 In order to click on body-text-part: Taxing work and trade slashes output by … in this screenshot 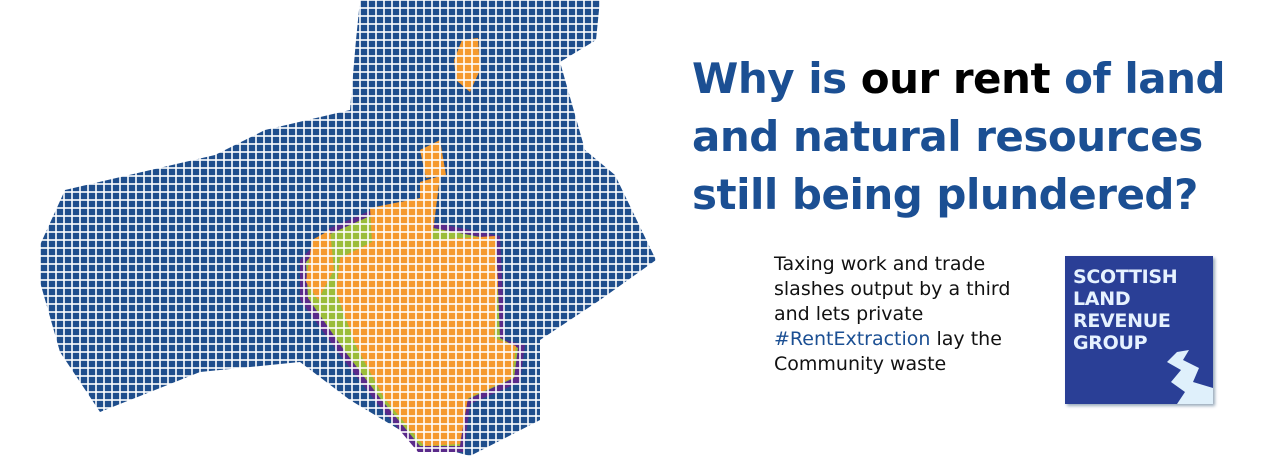, I will do `click(892, 289)`.